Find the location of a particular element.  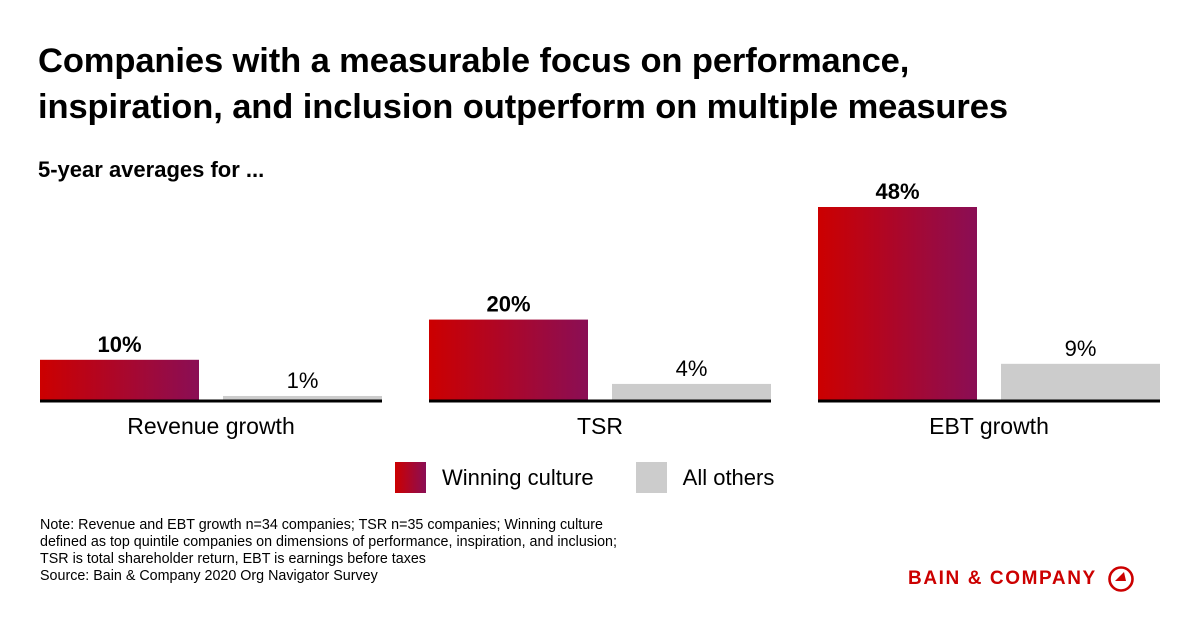

data-label-winning-culture: 20% is located at coordinates (508, 304).